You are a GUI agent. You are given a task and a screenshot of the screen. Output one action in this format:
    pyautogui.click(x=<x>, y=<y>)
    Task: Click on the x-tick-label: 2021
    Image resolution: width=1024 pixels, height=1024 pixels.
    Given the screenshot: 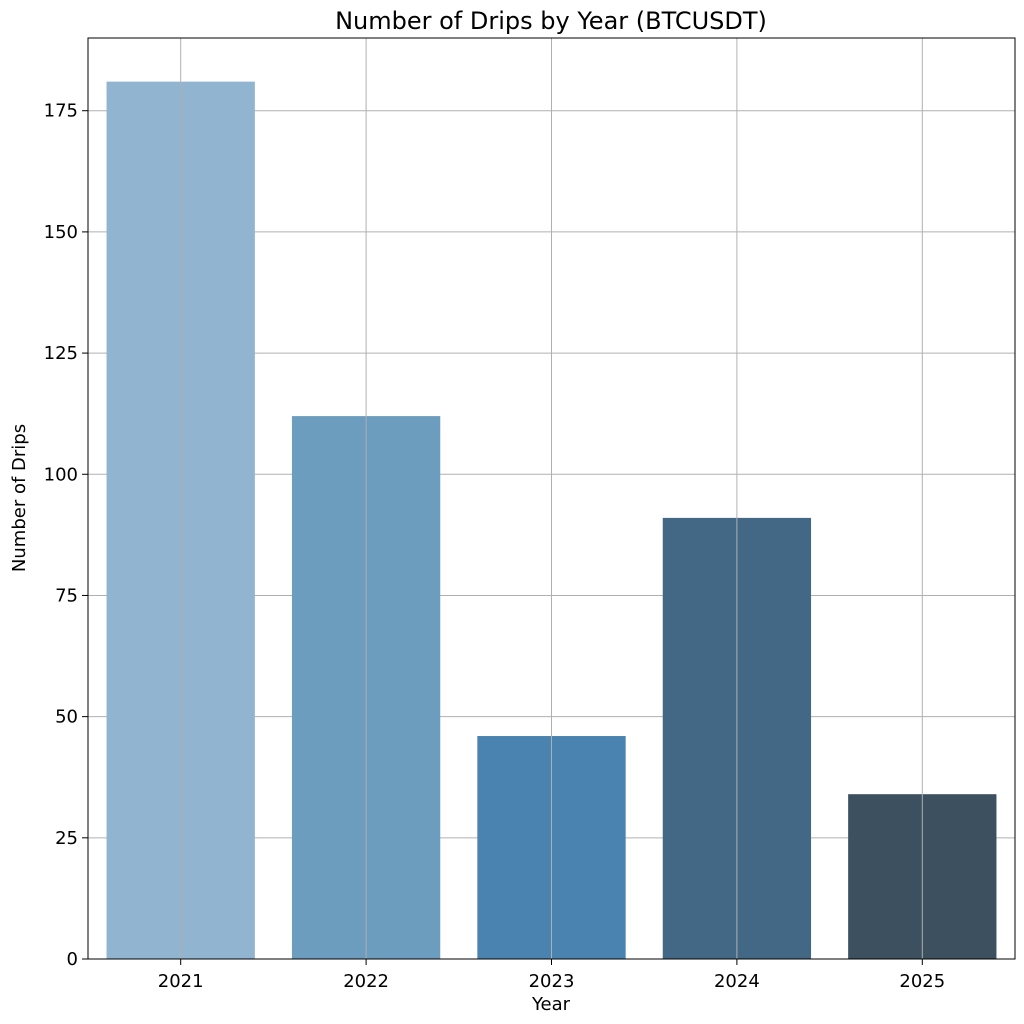 What is the action you would take?
    pyautogui.click(x=181, y=981)
    